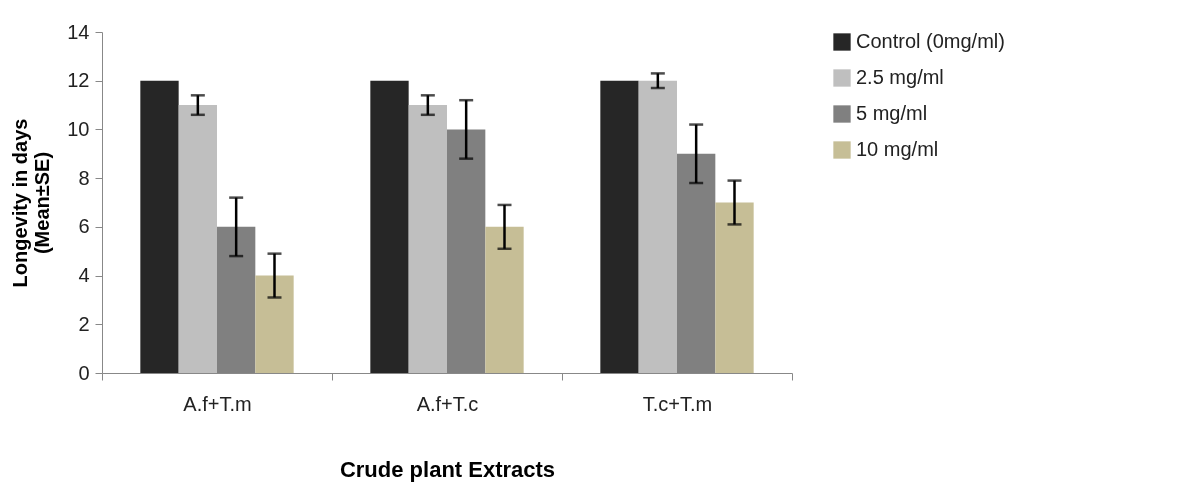  Describe the element at coordinates (930, 41) in the screenshot. I see `legend-label: Control (0mg/ml)` at that location.